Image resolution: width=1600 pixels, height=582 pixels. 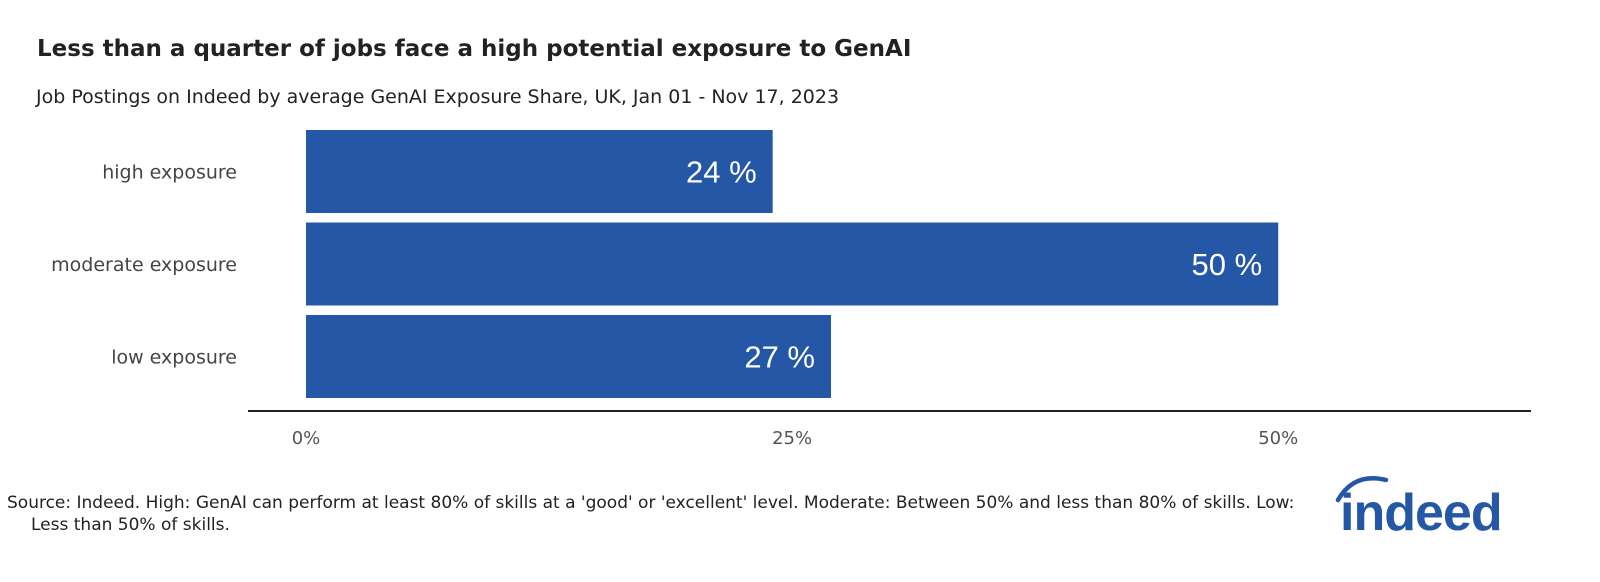 I want to click on indeed-logo: indeed, so click(x=1419, y=508).